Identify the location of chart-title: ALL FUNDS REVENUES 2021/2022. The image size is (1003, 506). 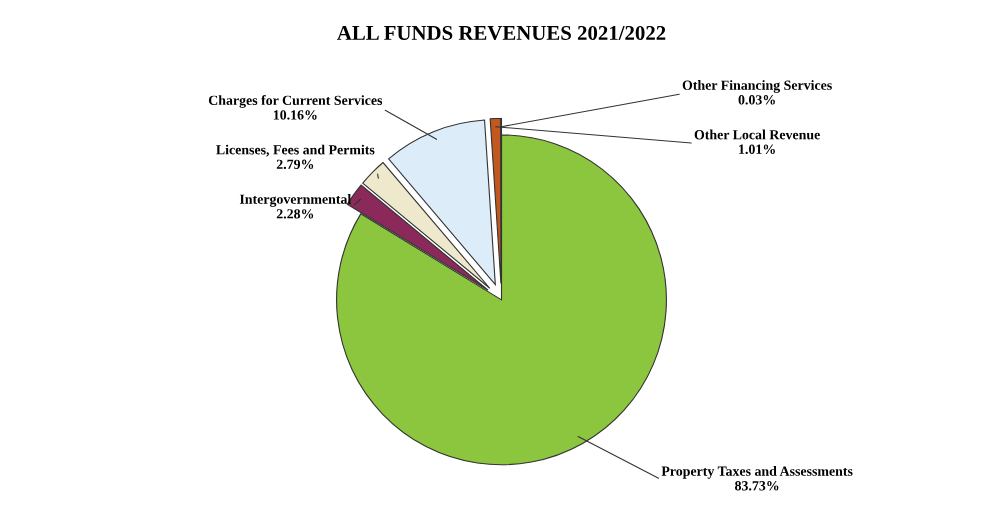
(501, 33).